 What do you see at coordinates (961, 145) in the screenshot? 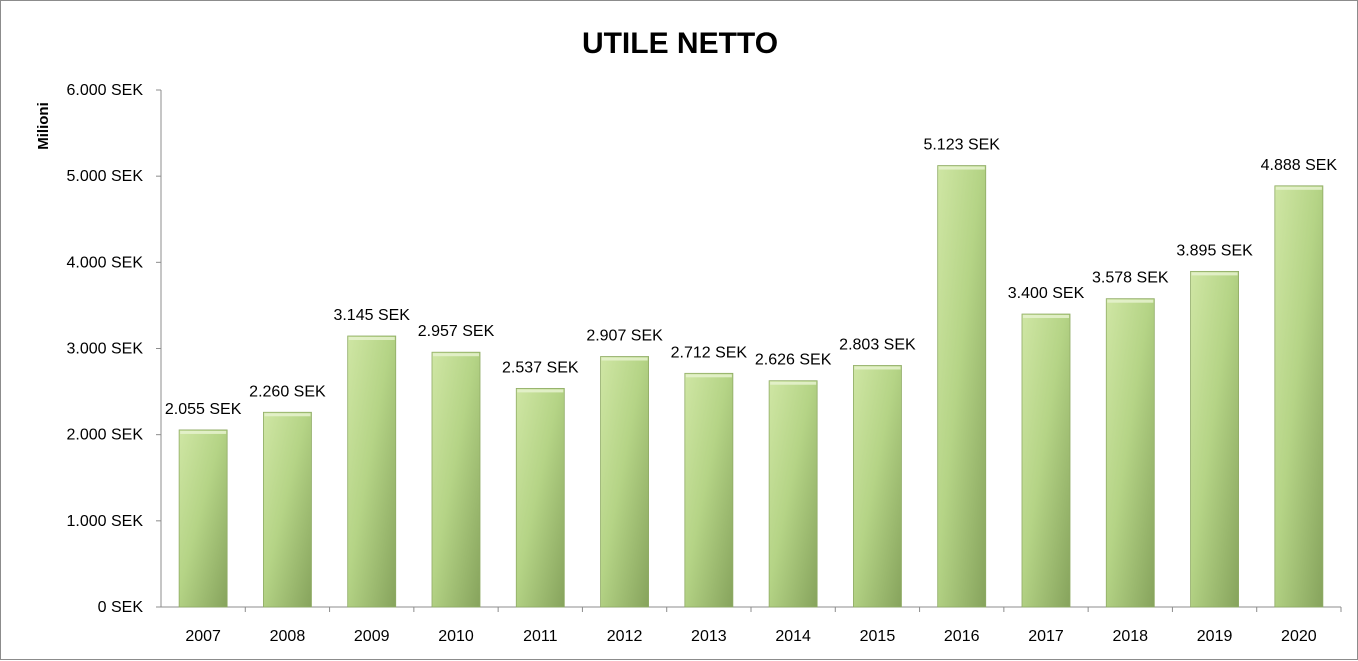
I see `data-label: 5.123 SEK` at bounding box center [961, 145].